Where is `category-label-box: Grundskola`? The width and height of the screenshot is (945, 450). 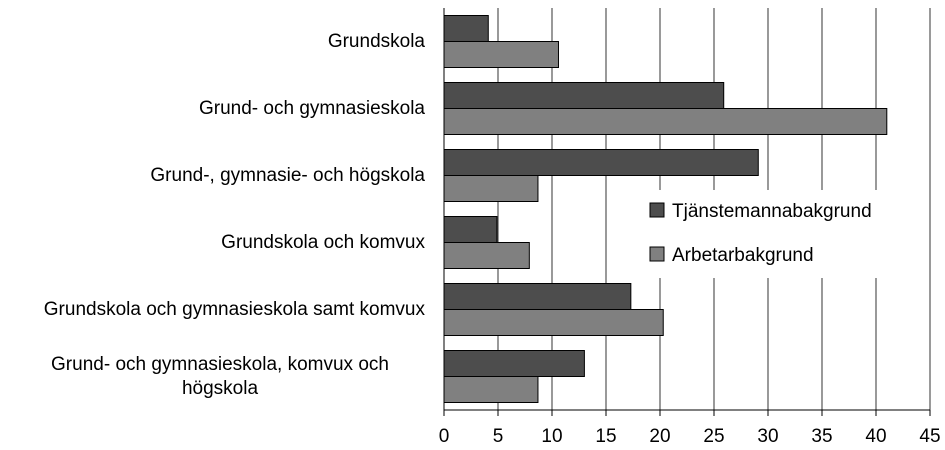
category-label-box: Grundskola is located at coordinates (212, 42).